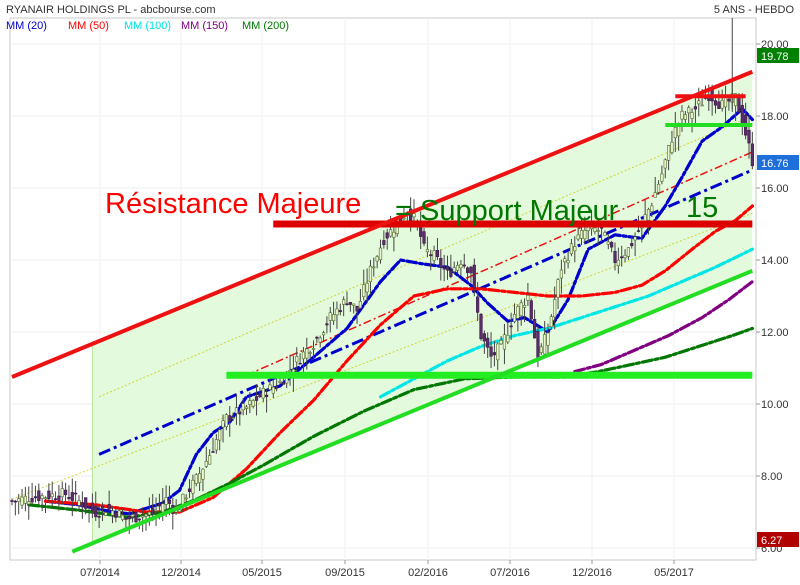 Image resolution: width=800 pixels, height=585 pixels. What do you see at coordinates (26, 26) in the screenshot?
I see `legend-item: MM (20)` at bounding box center [26, 26].